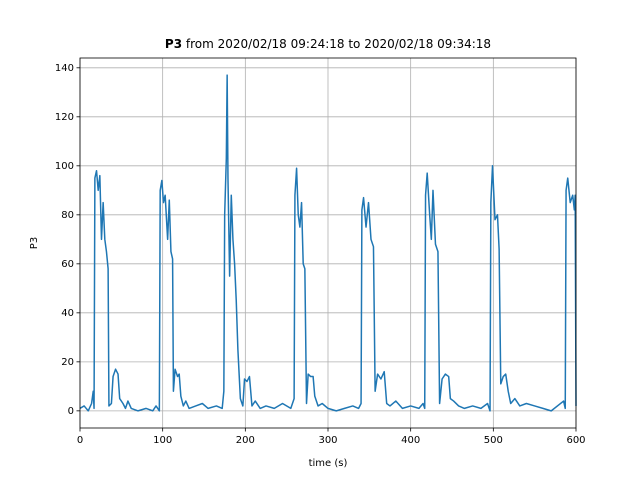  What do you see at coordinates (67, 313) in the screenshot?
I see `y-tick-label: 40` at bounding box center [67, 313].